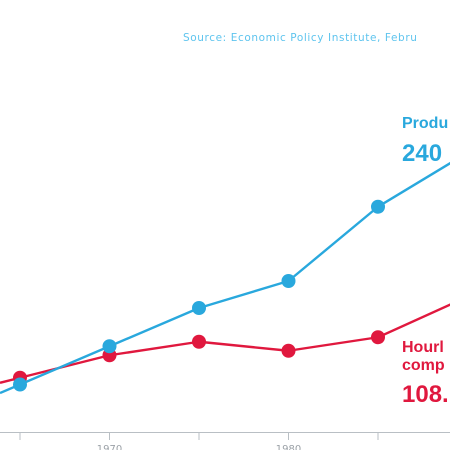  I want to click on series-labels: Produ 240 Hourl comp 108., so click(425, 261).